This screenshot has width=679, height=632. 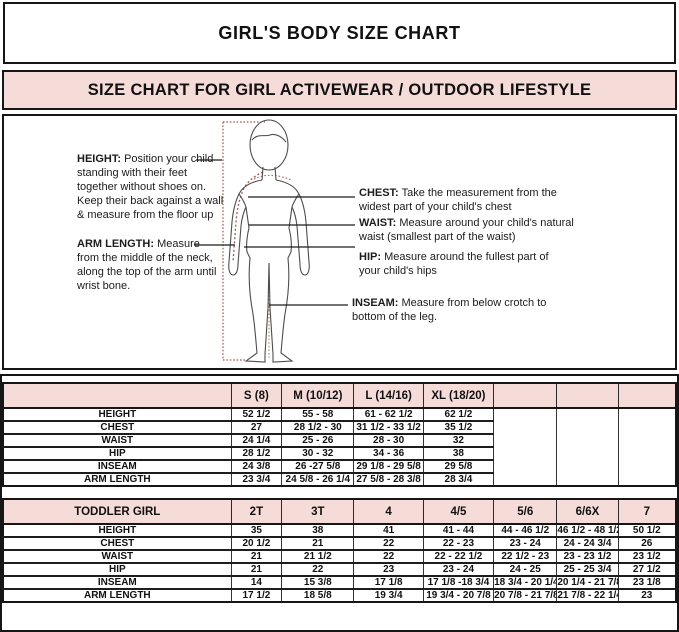 What do you see at coordinates (647, 530) in the screenshot?
I see `size-cell: 50 1/2` at bounding box center [647, 530].